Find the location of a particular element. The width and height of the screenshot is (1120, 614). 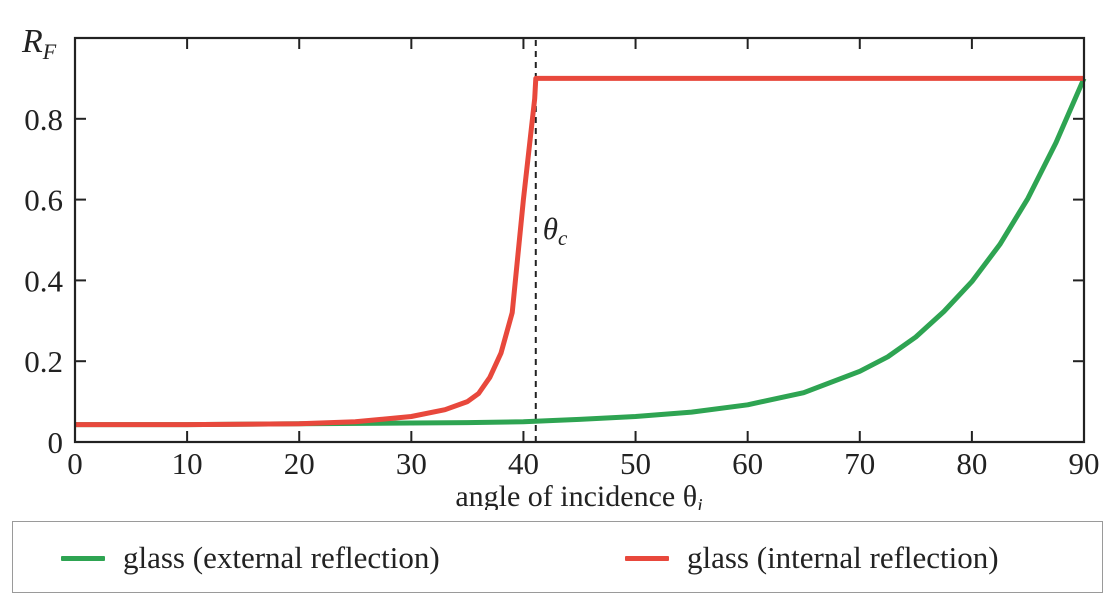

x-tick-label: 30 is located at coordinates (411, 463).